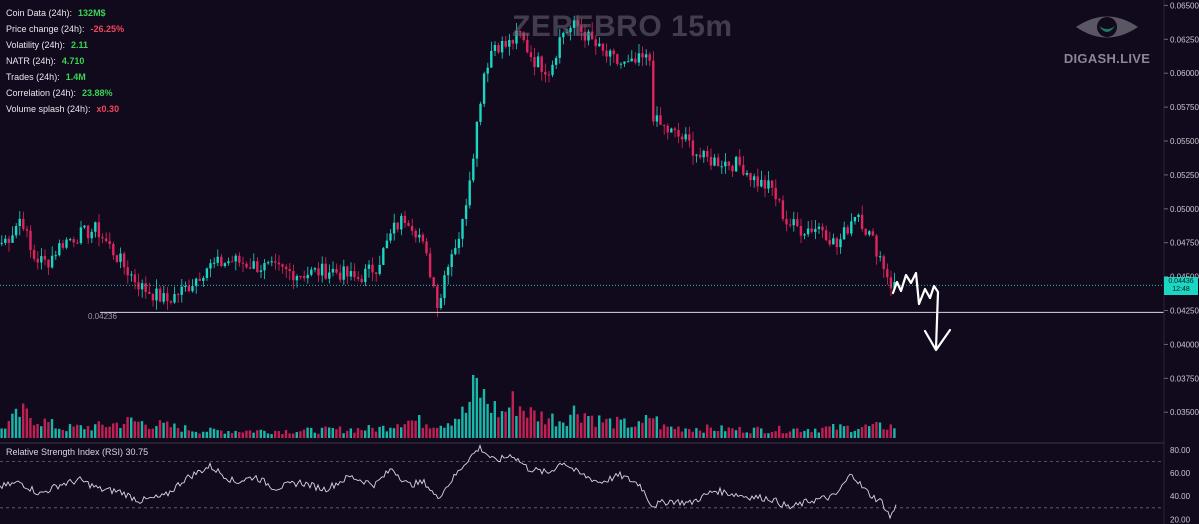 The image size is (1199, 524). Describe the element at coordinates (1184, 243) in the screenshot. I see `price-tick-label: 0.04750` at that location.